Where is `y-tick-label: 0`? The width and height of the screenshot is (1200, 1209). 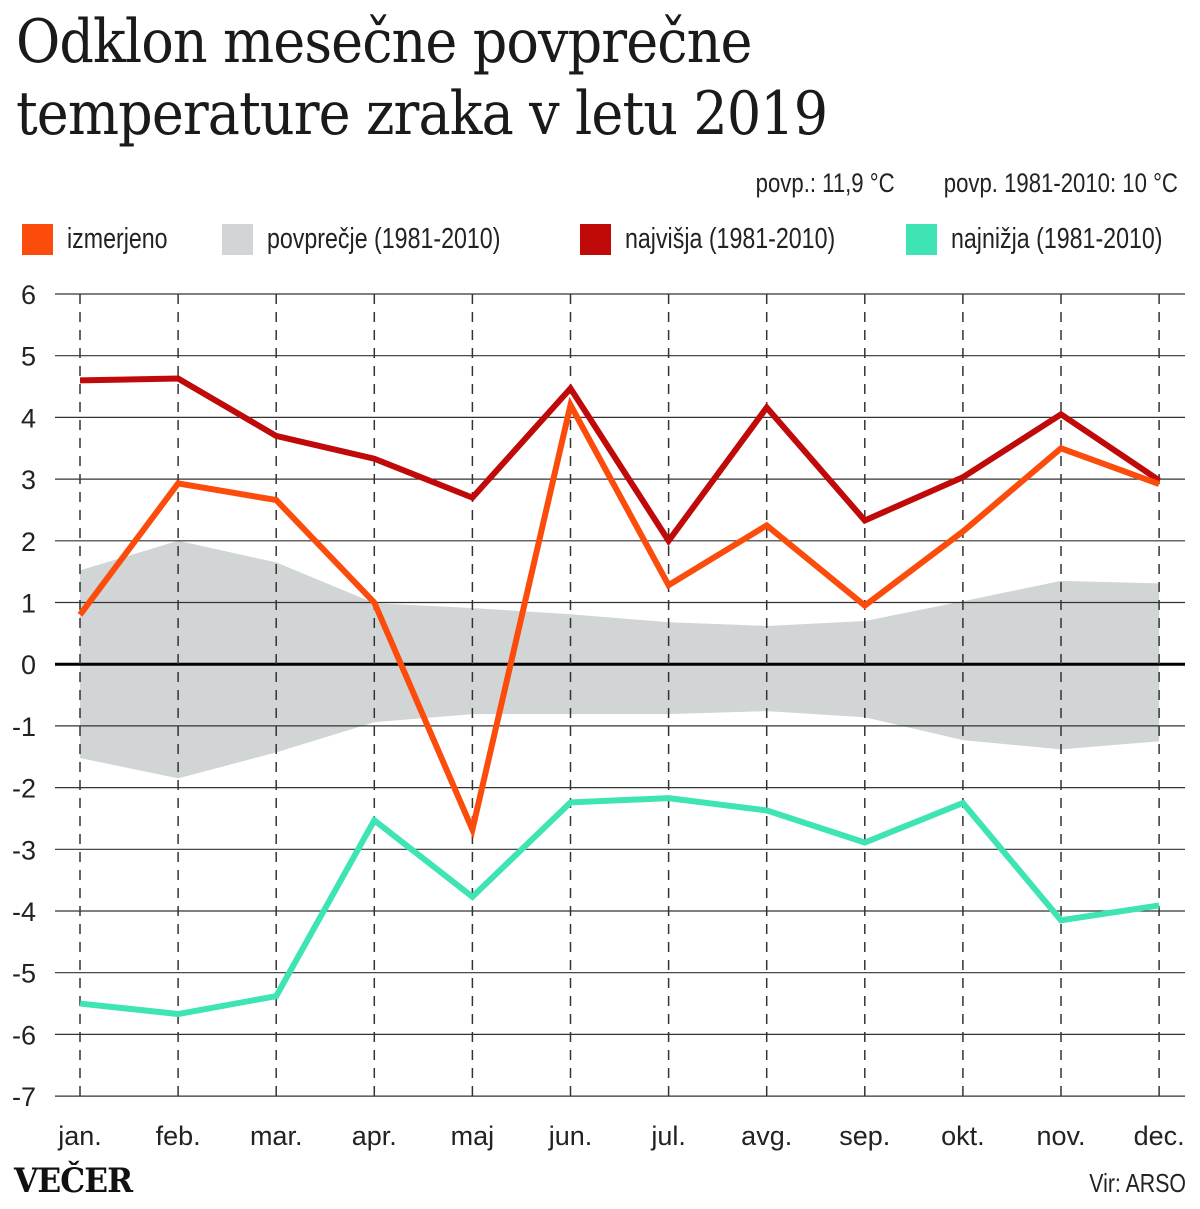 y-tick-label: 0 is located at coordinates (28, 665).